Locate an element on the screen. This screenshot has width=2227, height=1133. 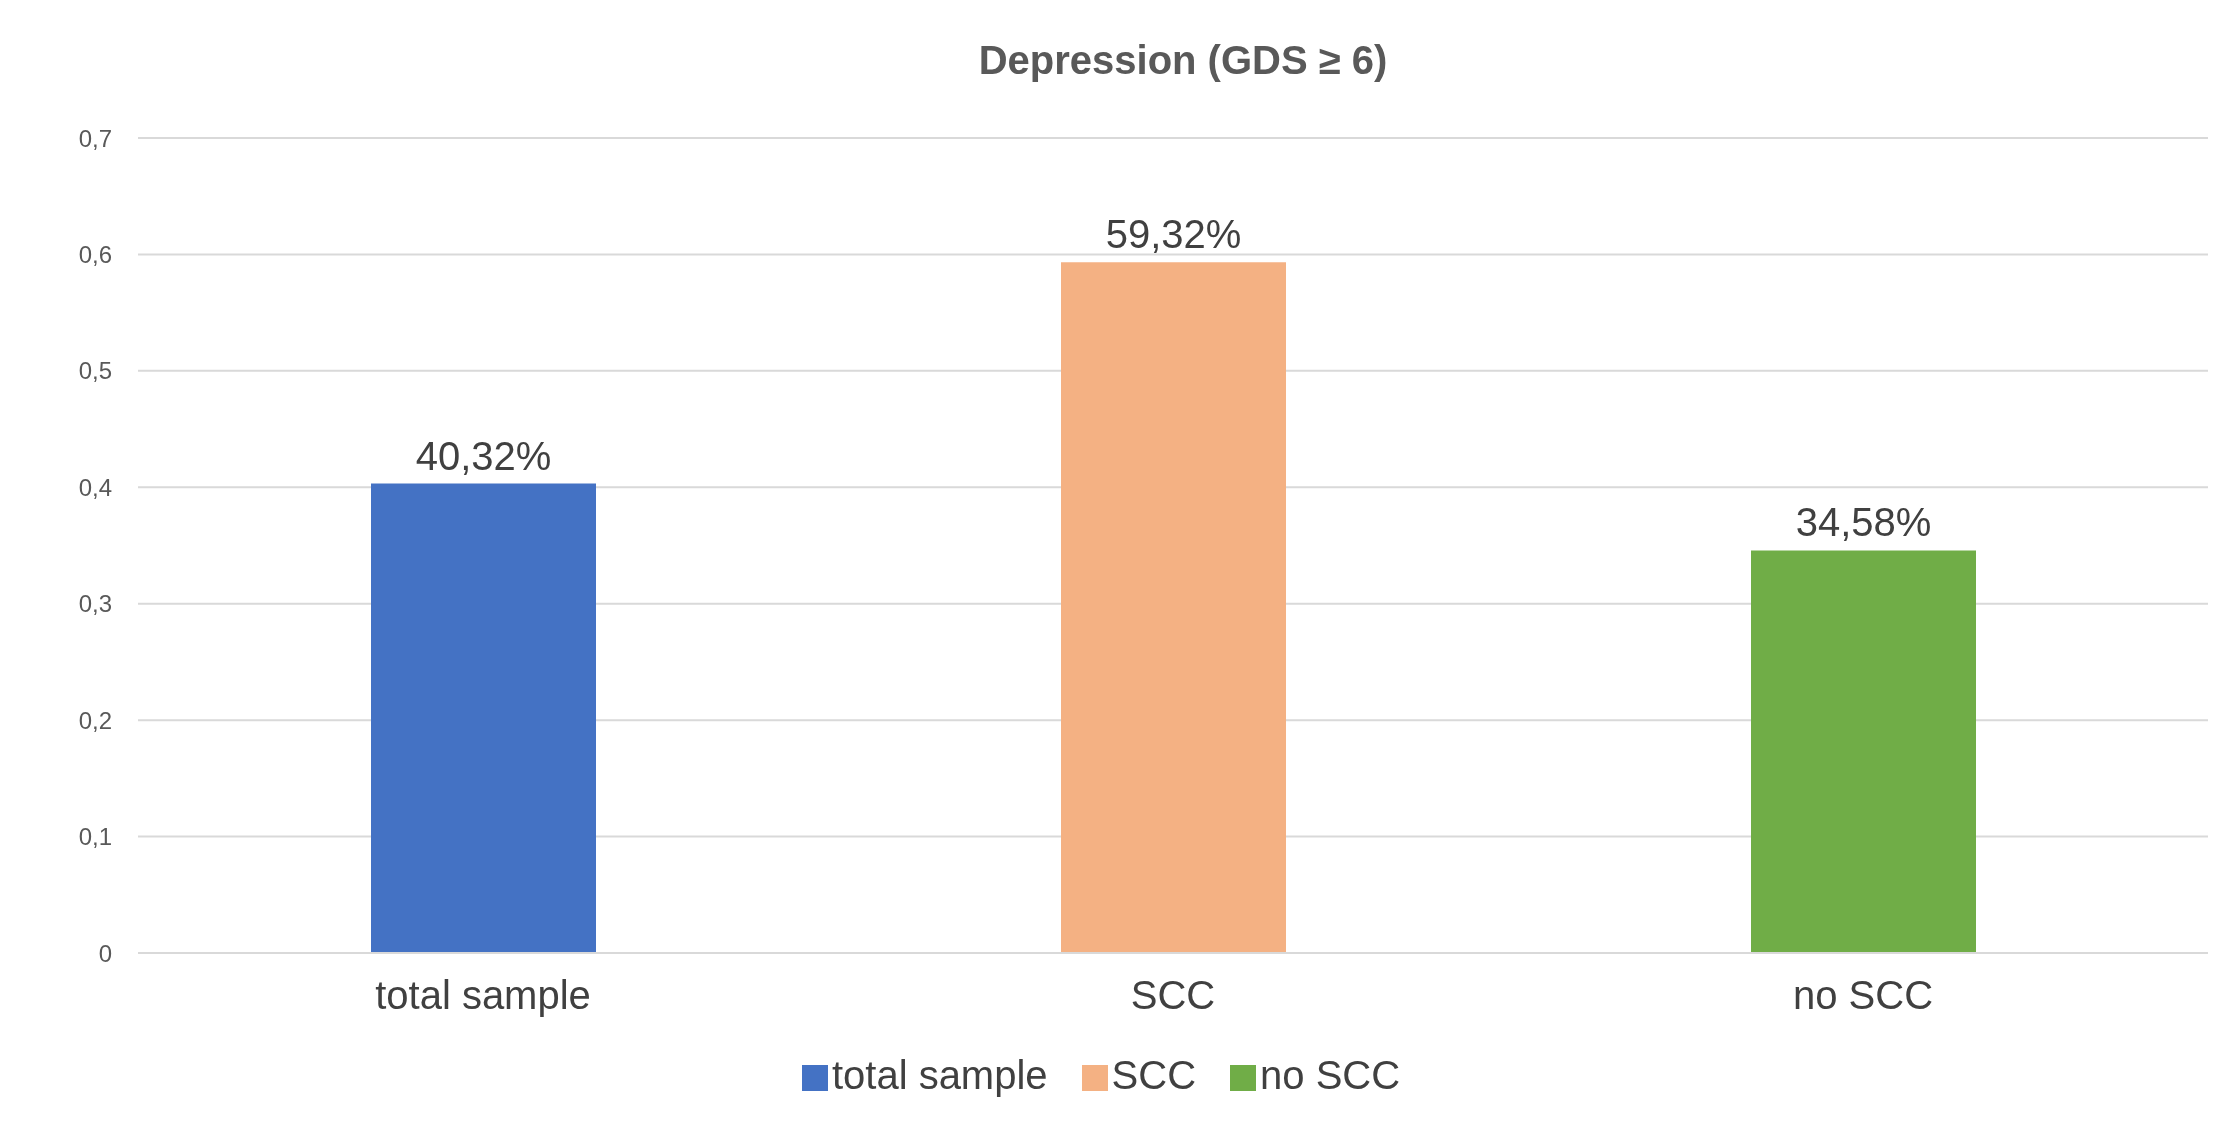
y-tick-label: 0,2 is located at coordinates (95, 720).